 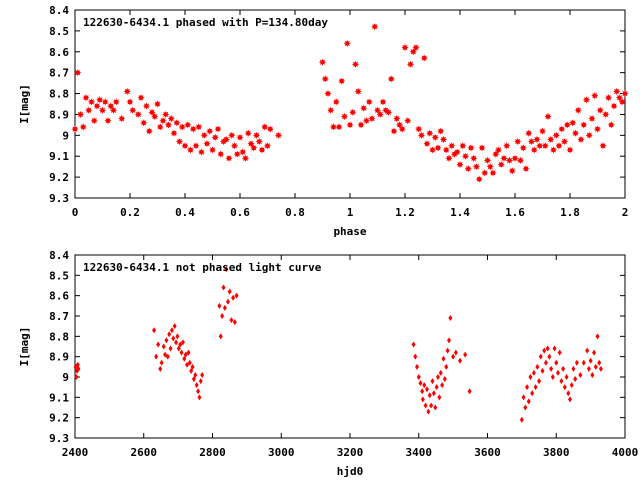 What do you see at coordinates (59, 156) in the screenshot?
I see `y-tick-label: 9.1` at bounding box center [59, 156].